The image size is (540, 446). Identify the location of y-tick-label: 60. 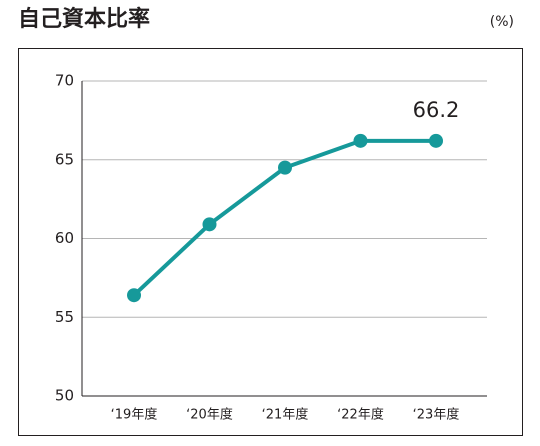
(64, 238).